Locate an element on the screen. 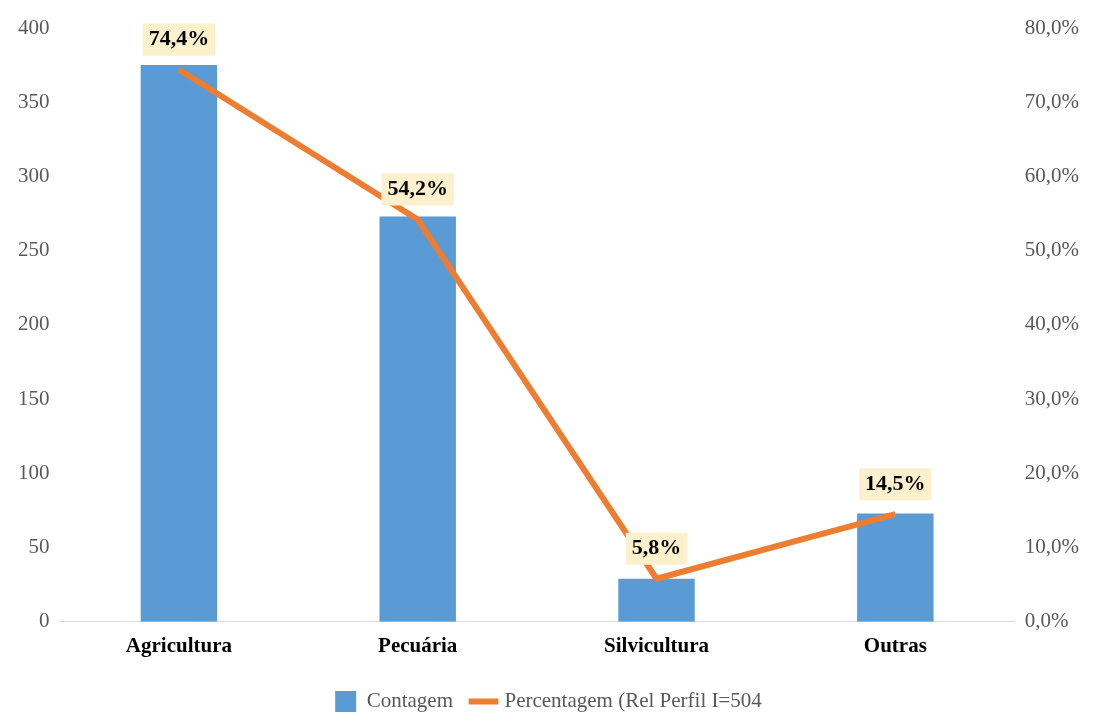 The height and width of the screenshot is (722, 1097). y2-tick-label: 80,0% is located at coordinates (1052, 26).